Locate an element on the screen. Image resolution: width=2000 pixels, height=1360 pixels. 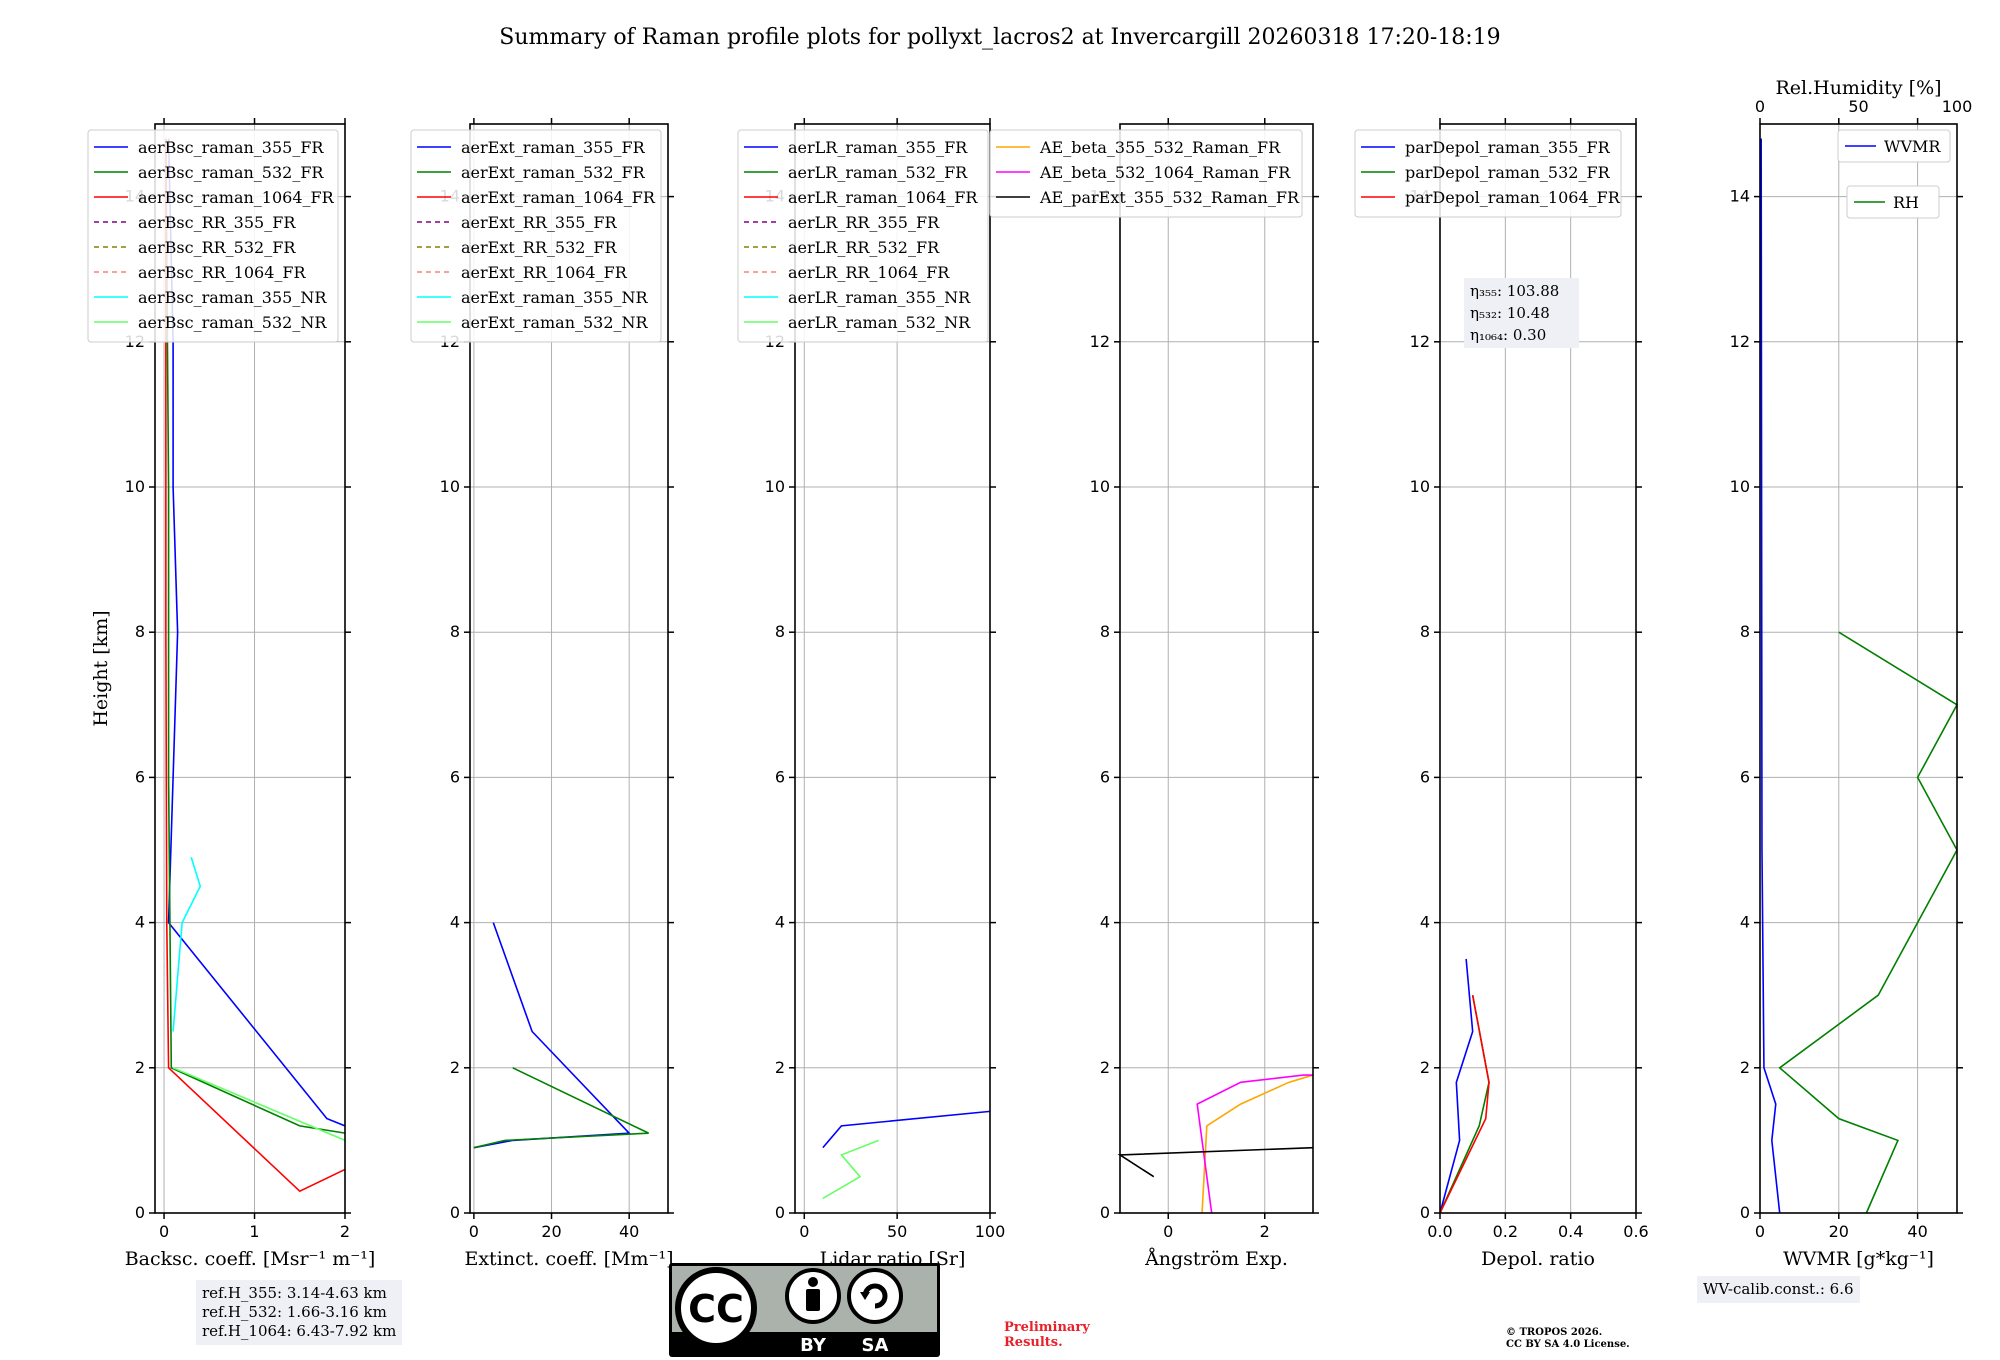
tick-label-y: 14 is located at coordinates (1740, 196).